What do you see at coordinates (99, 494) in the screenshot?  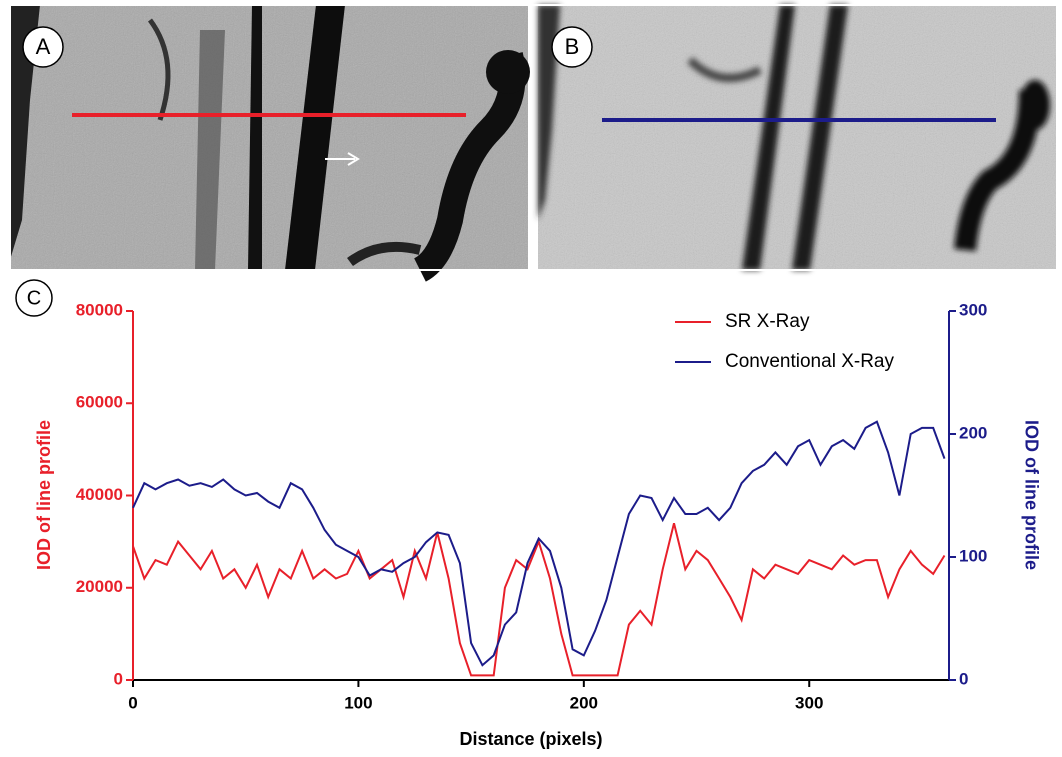 I see `y-tick-label: 40000` at bounding box center [99, 494].